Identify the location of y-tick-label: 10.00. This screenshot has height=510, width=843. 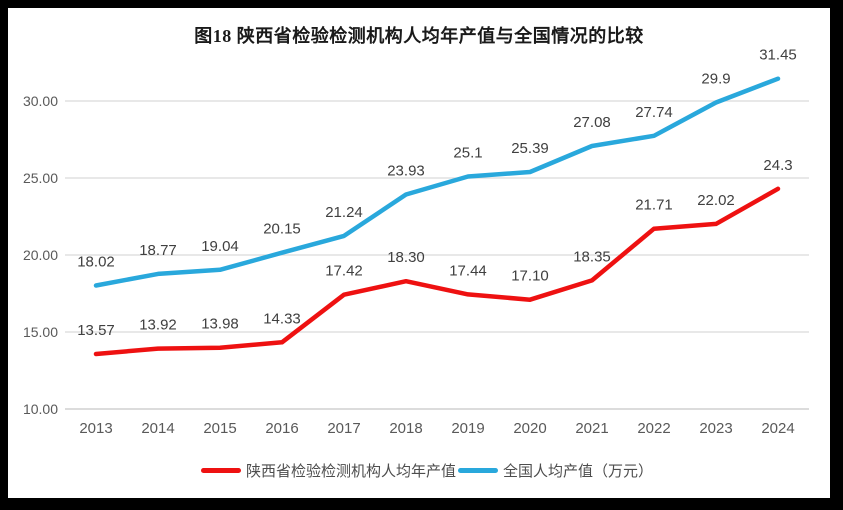
(40, 409).